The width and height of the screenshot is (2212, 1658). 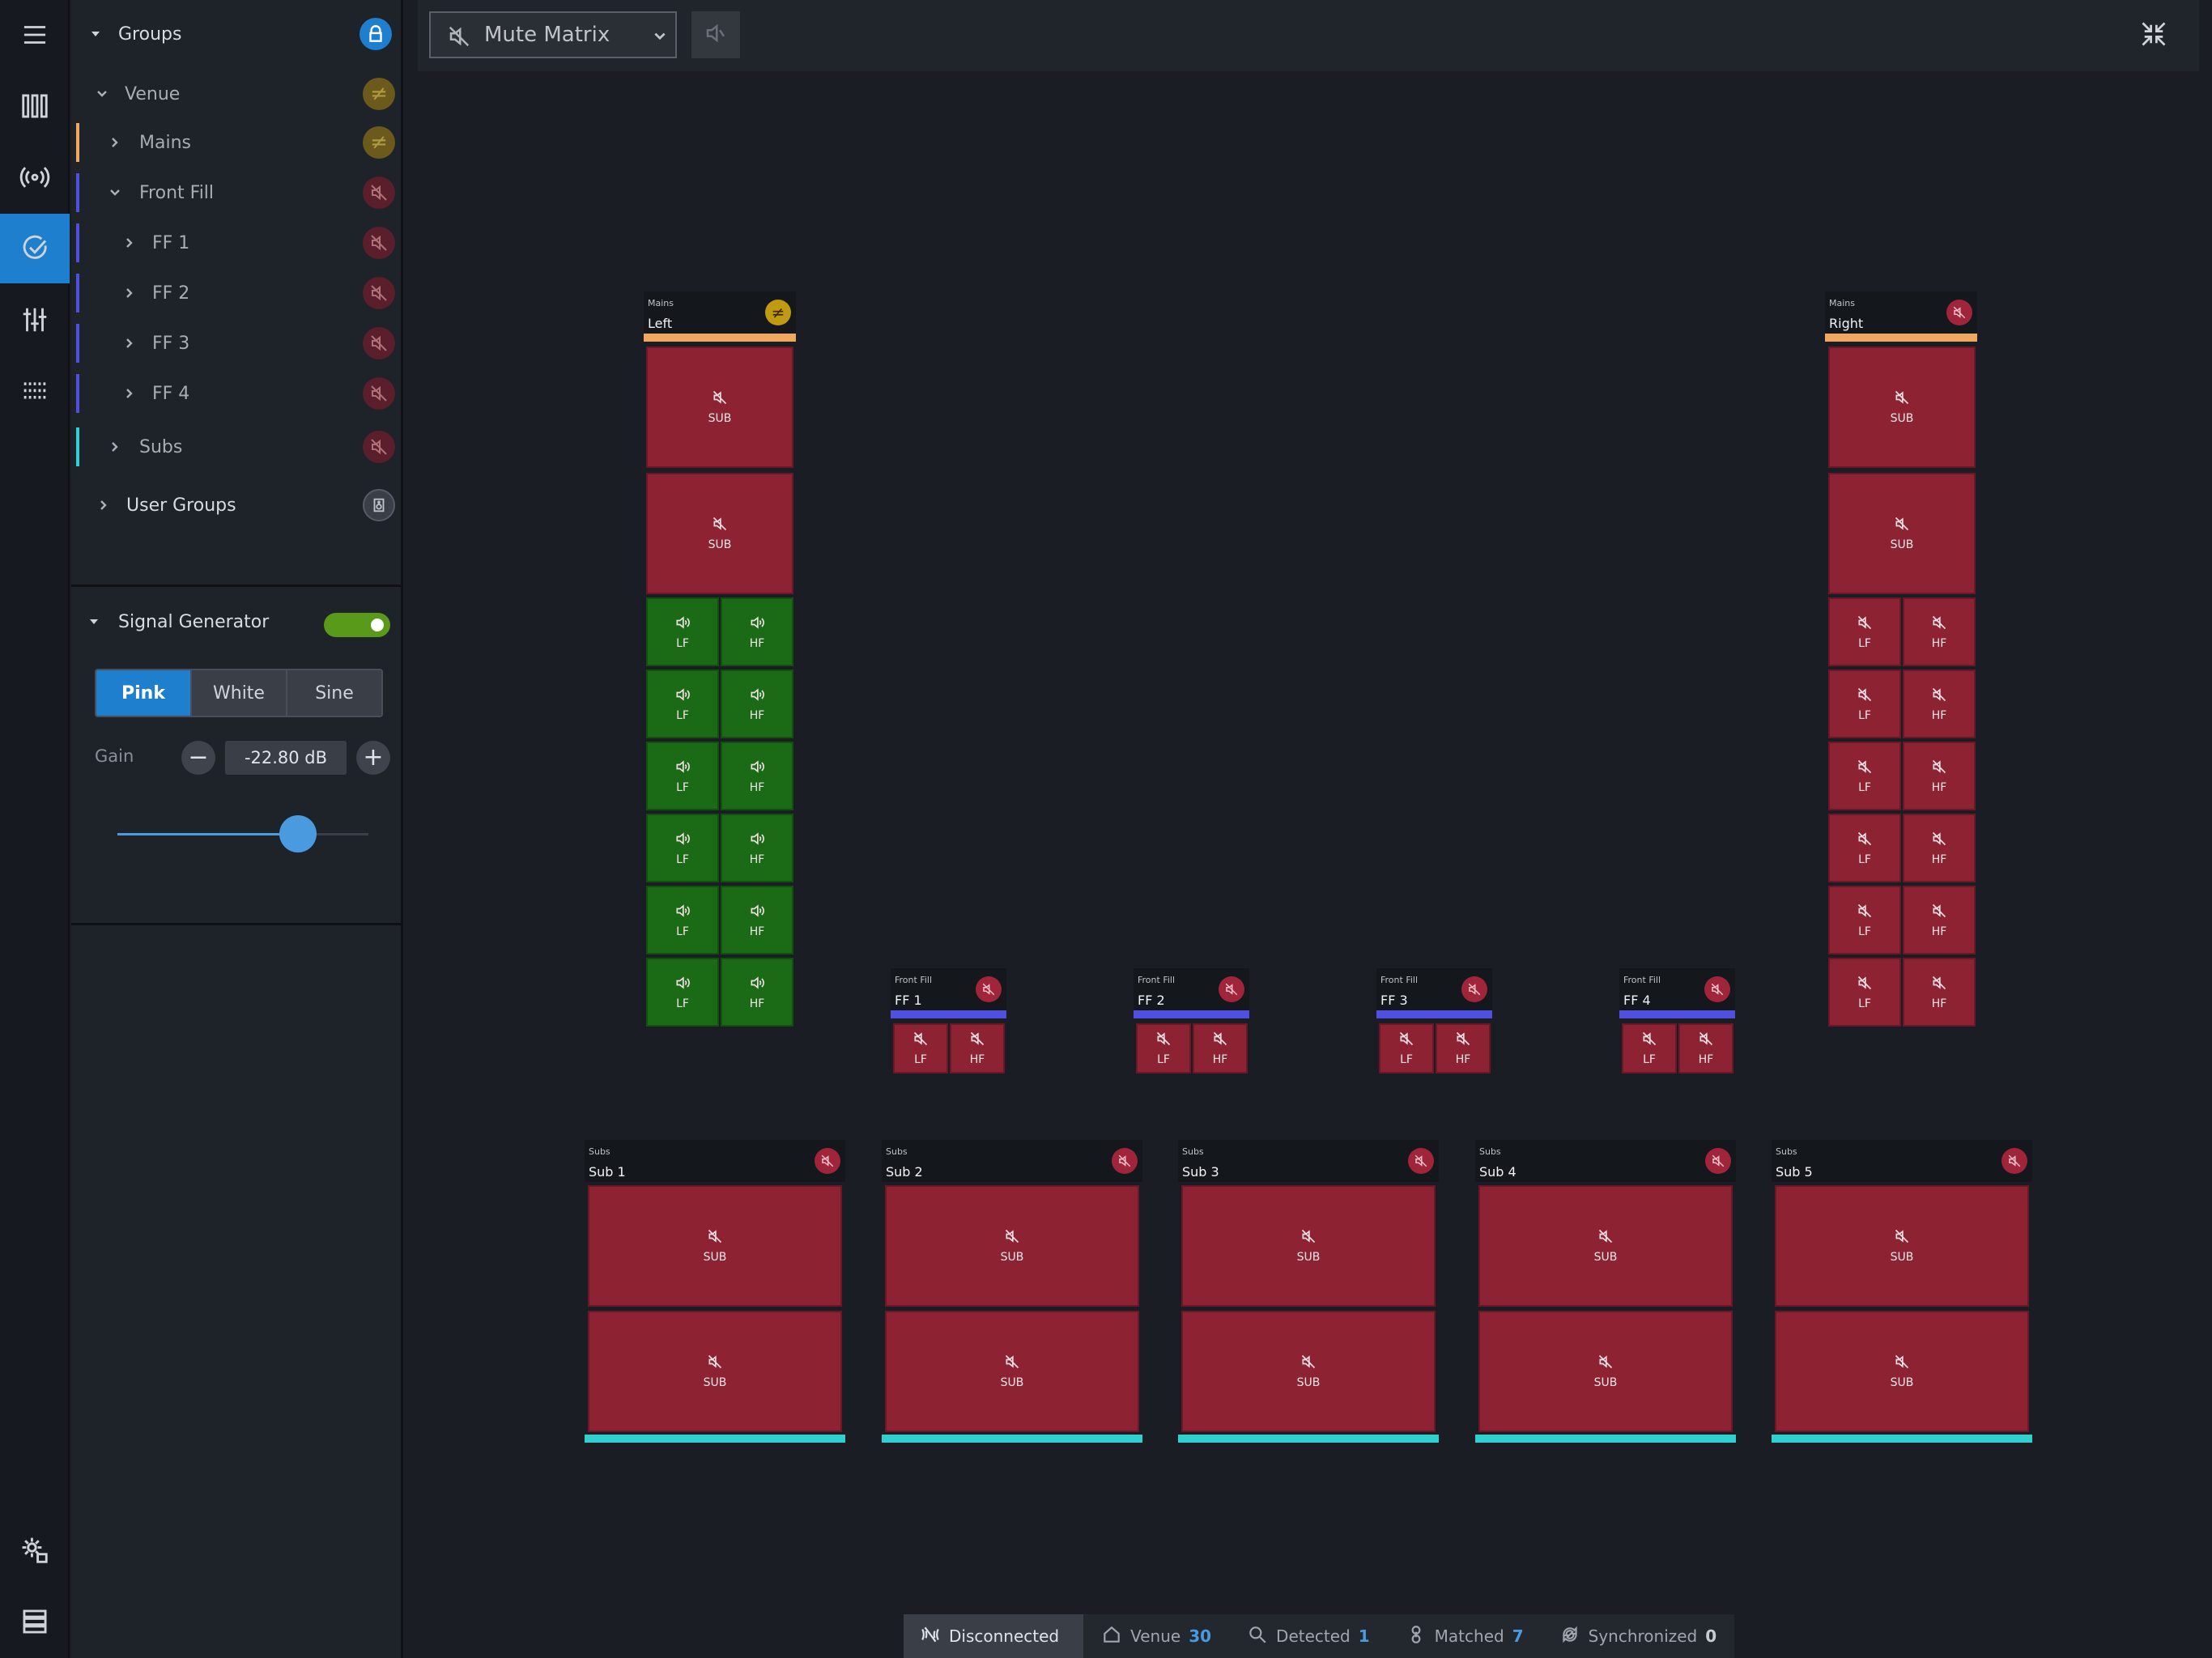 I want to click on groups-header: Groups, so click(x=237, y=34).